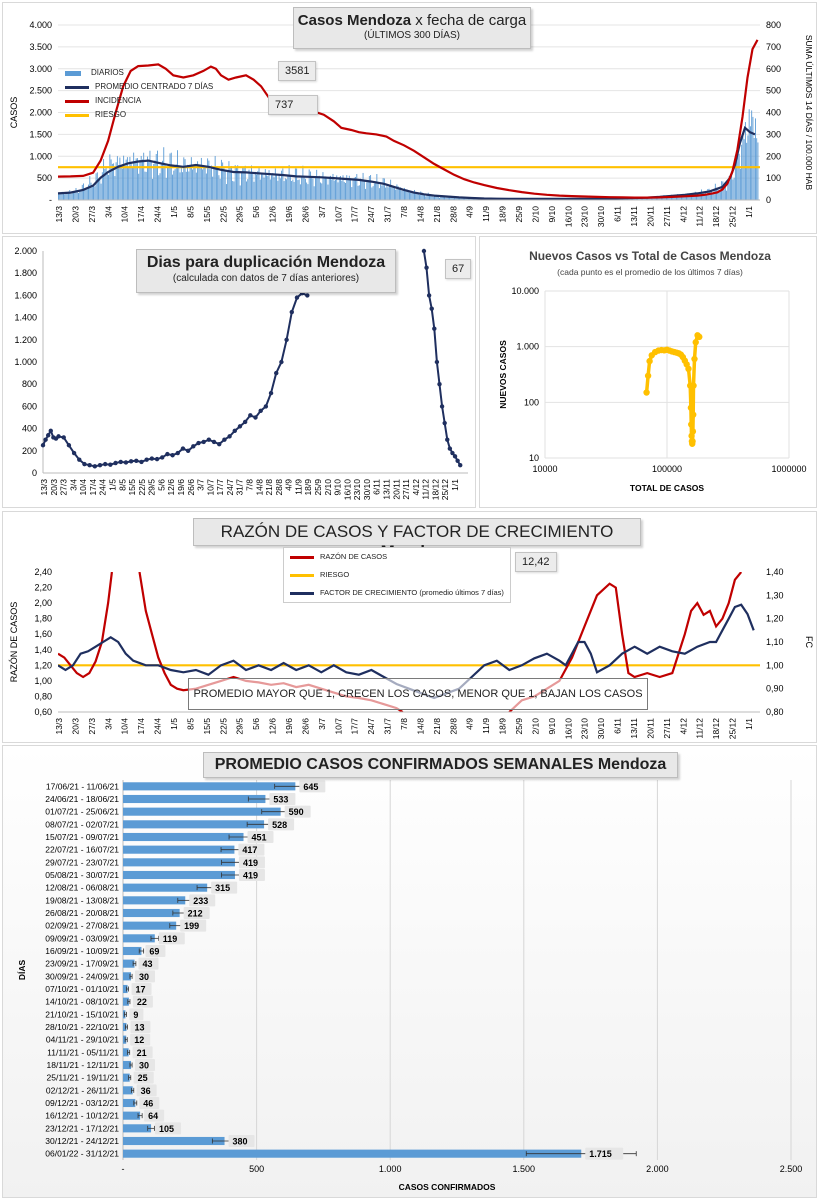  I want to click on semanales-category-4: 15/07/21 - 09/07/21, so click(82, 837).